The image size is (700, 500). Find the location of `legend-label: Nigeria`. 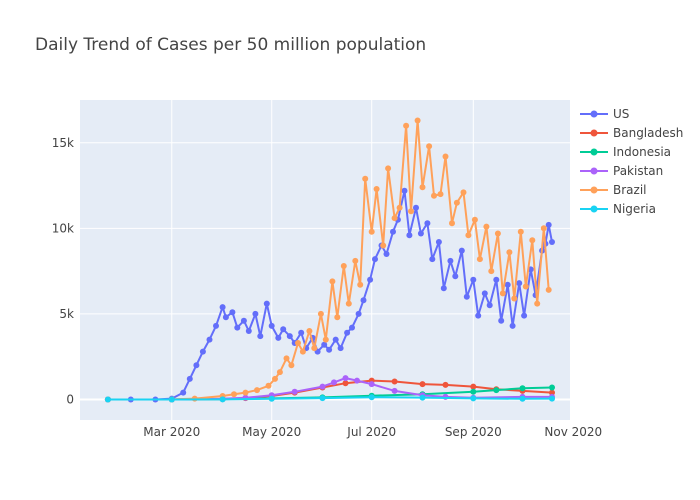

legend-label: Nigeria is located at coordinates (634, 209).